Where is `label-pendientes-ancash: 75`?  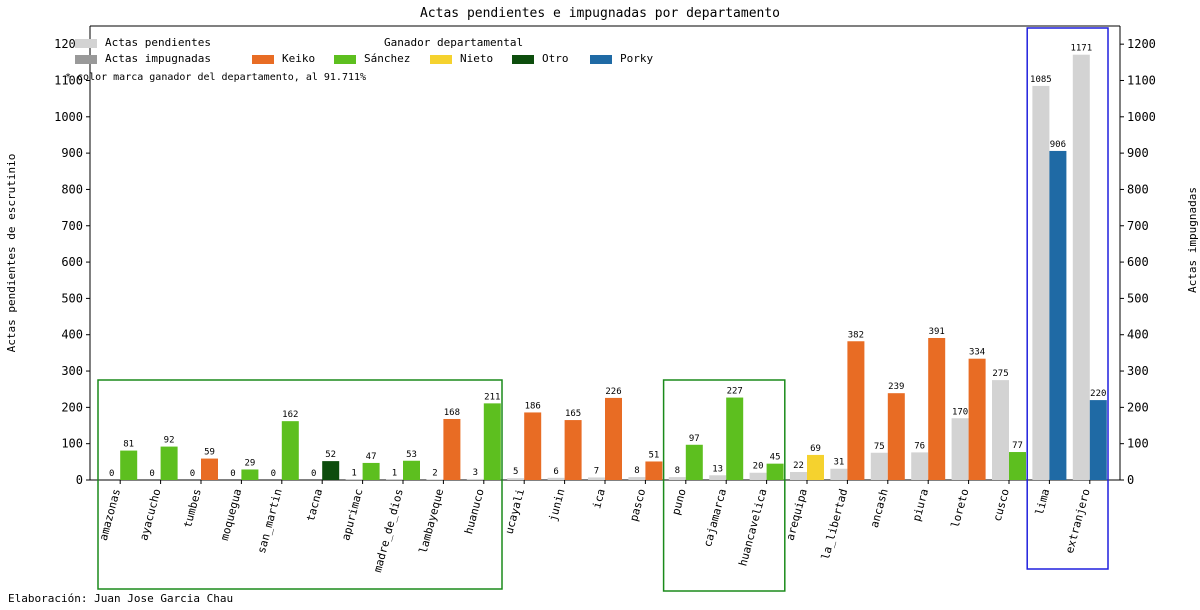
label-pendientes-ancash: 75 is located at coordinates (879, 447).